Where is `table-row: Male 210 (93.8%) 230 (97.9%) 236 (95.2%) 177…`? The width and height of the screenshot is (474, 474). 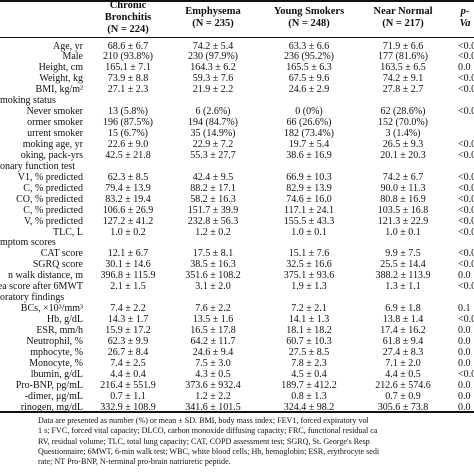 table-row: Male 210 (93.8%) 230 (97.9%) 236 (95.2%) 177… is located at coordinates (237, 57).